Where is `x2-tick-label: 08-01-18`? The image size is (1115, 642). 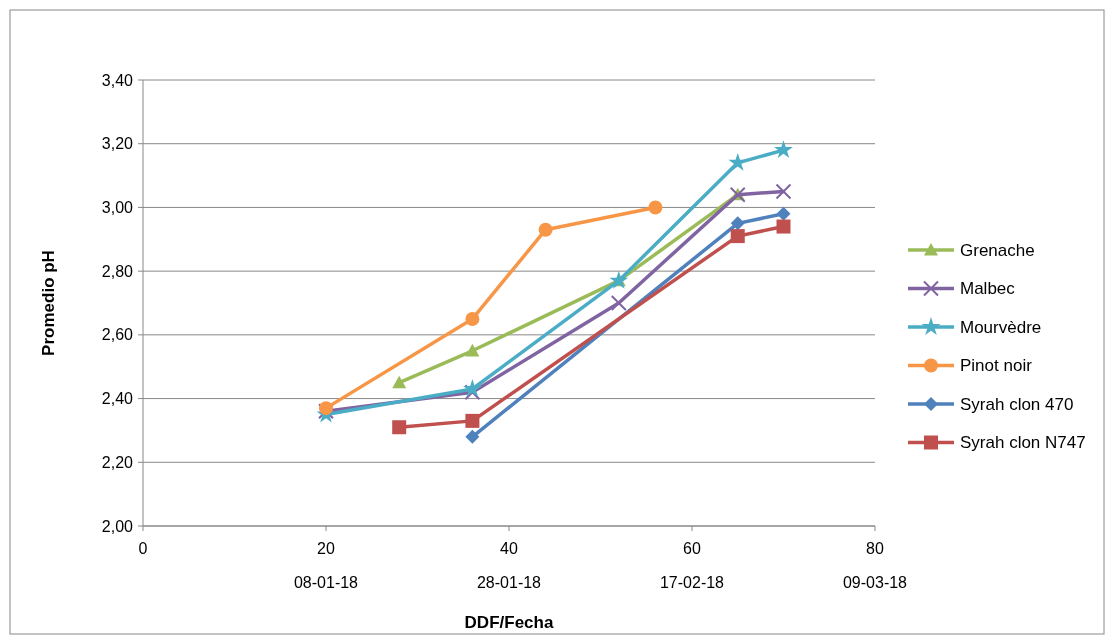 x2-tick-label: 08-01-18 is located at coordinates (326, 582).